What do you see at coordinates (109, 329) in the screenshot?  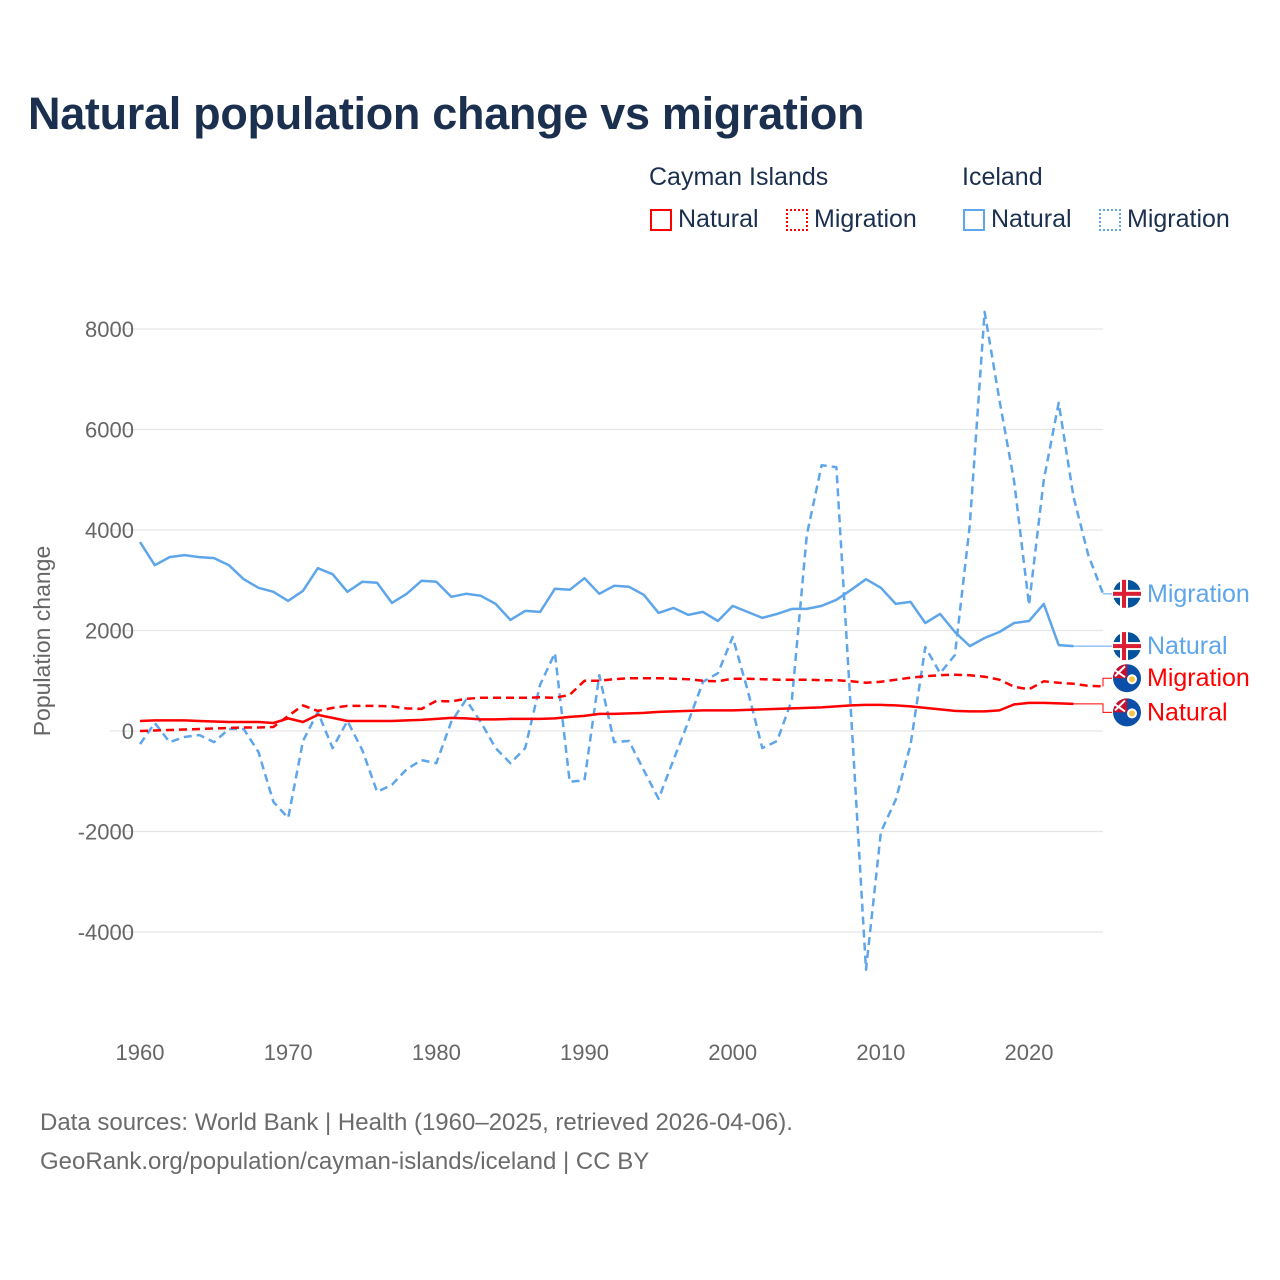 I see `y-tick-label: 8000` at bounding box center [109, 329].